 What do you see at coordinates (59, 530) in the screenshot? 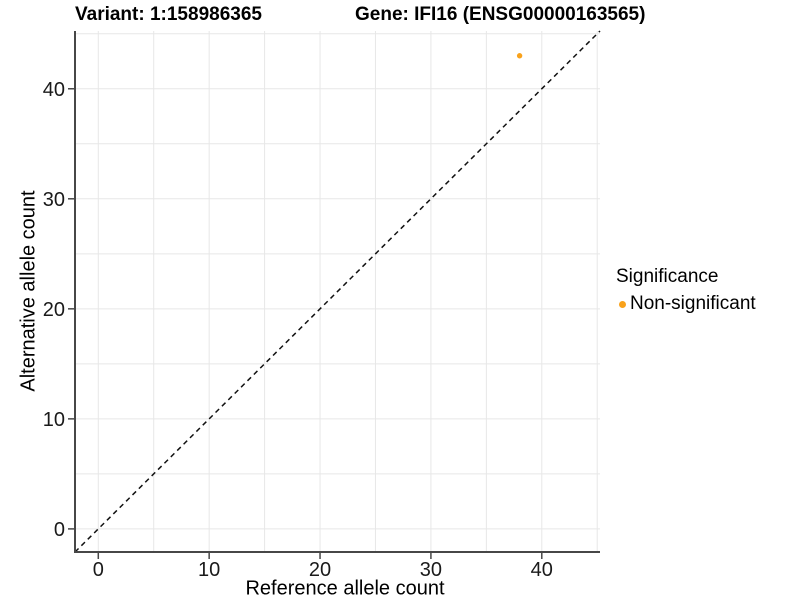
I see `y-tick-label: 0` at bounding box center [59, 530].